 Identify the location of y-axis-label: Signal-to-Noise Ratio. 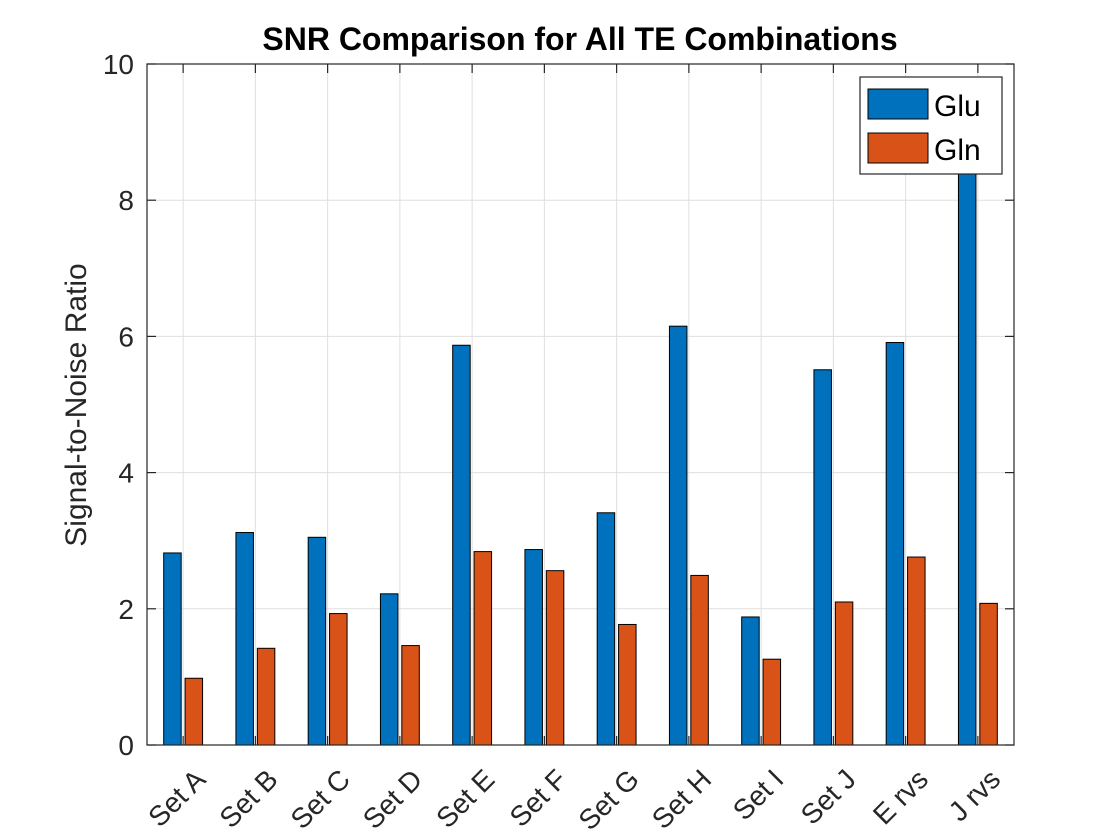
(76, 404).